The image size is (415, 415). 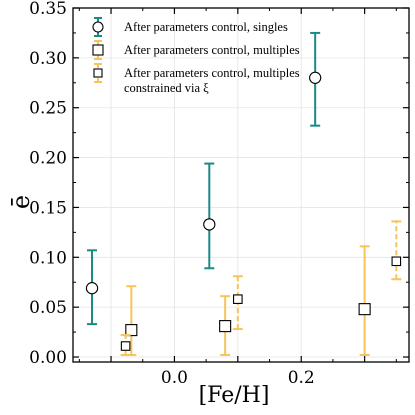 I want to click on legend-label: constrained via ξ, so click(x=166, y=88).